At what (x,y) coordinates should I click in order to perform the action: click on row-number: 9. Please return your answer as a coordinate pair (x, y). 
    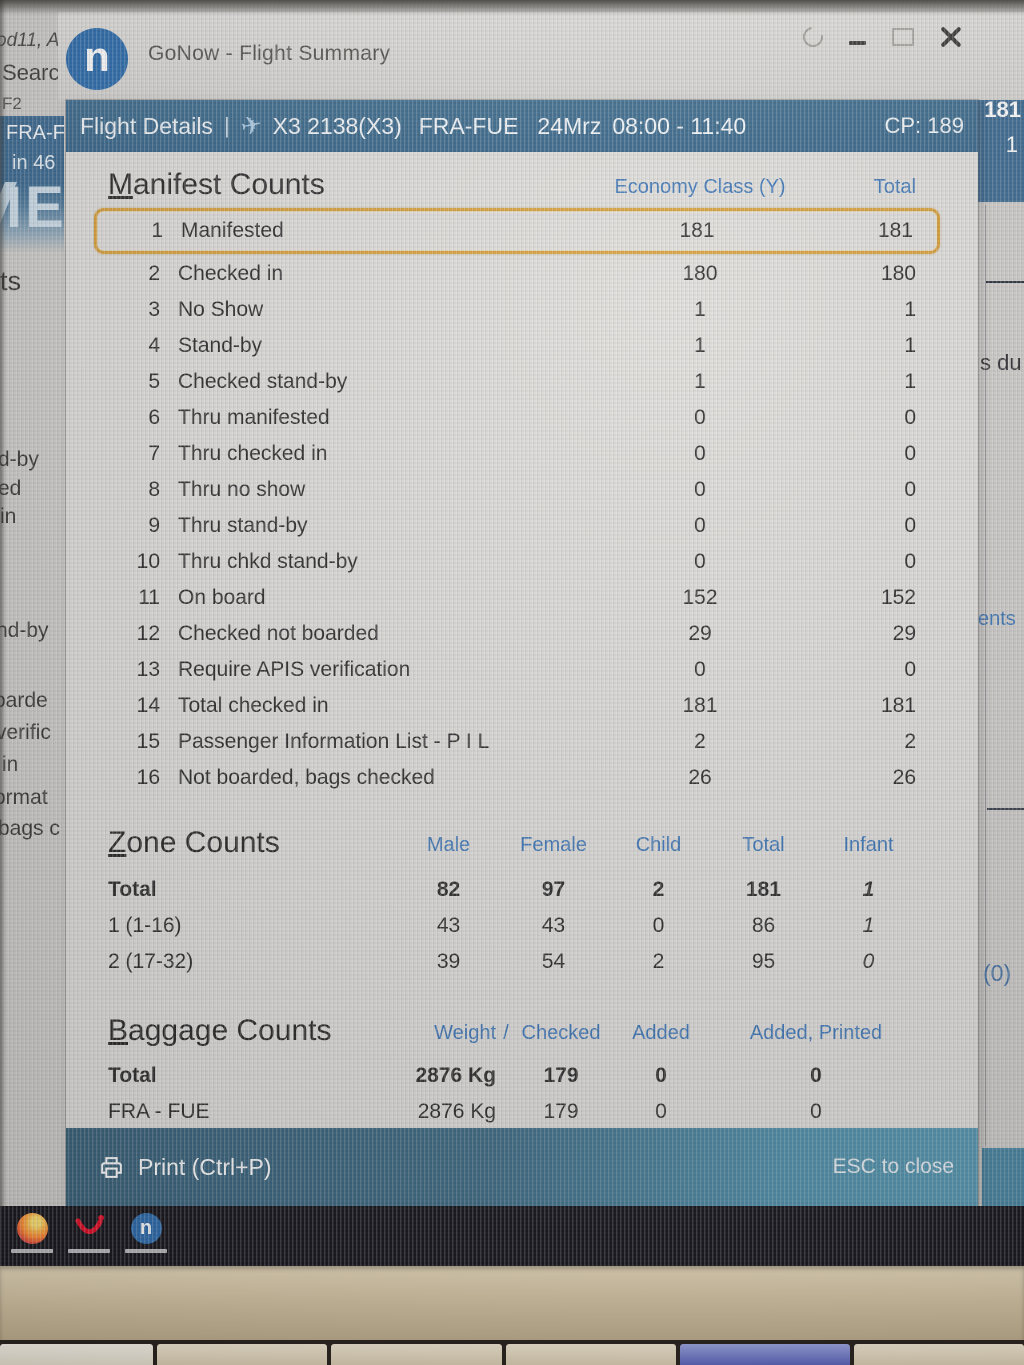
    Looking at the image, I should click on (154, 525).